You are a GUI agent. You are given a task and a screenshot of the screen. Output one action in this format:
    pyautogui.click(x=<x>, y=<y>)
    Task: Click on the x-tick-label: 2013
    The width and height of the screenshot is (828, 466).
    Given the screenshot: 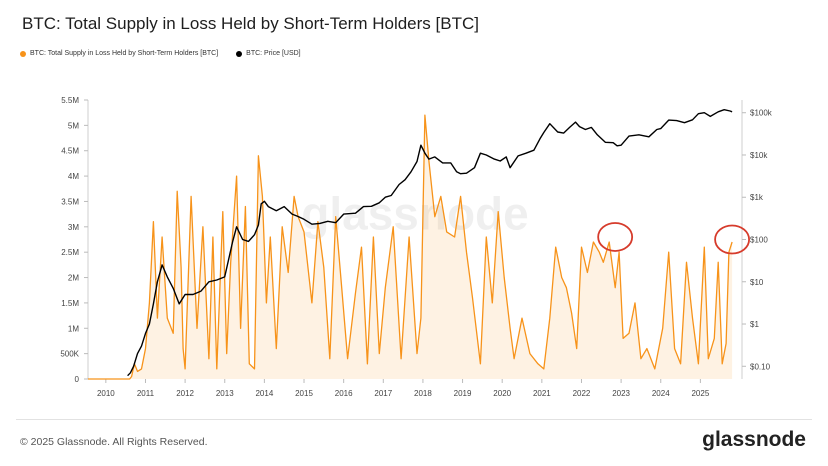 What is the action you would take?
    pyautogui.click(x=225, y=393)
    